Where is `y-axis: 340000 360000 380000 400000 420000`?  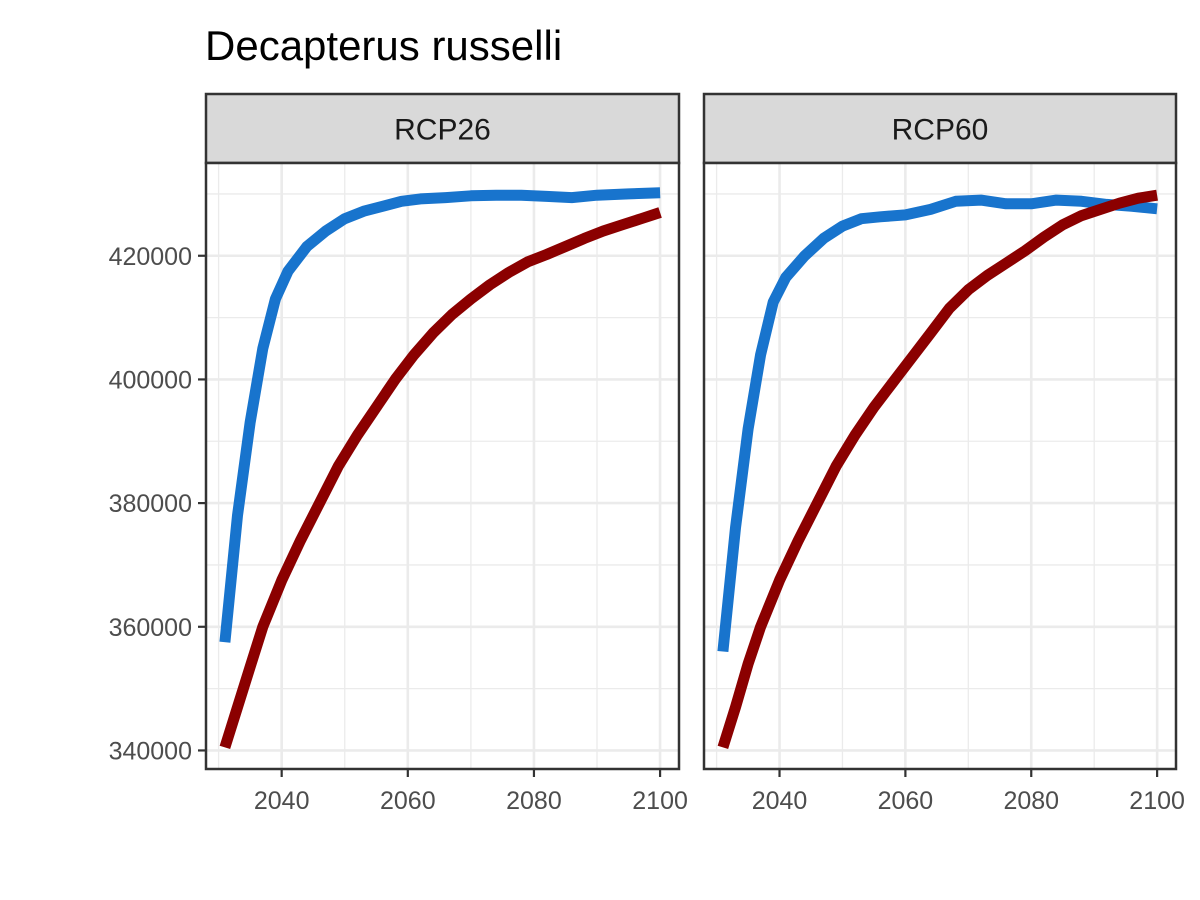
y-axis: 340000 360000 380000 400000 420000 is located at coordinates (157, 504).